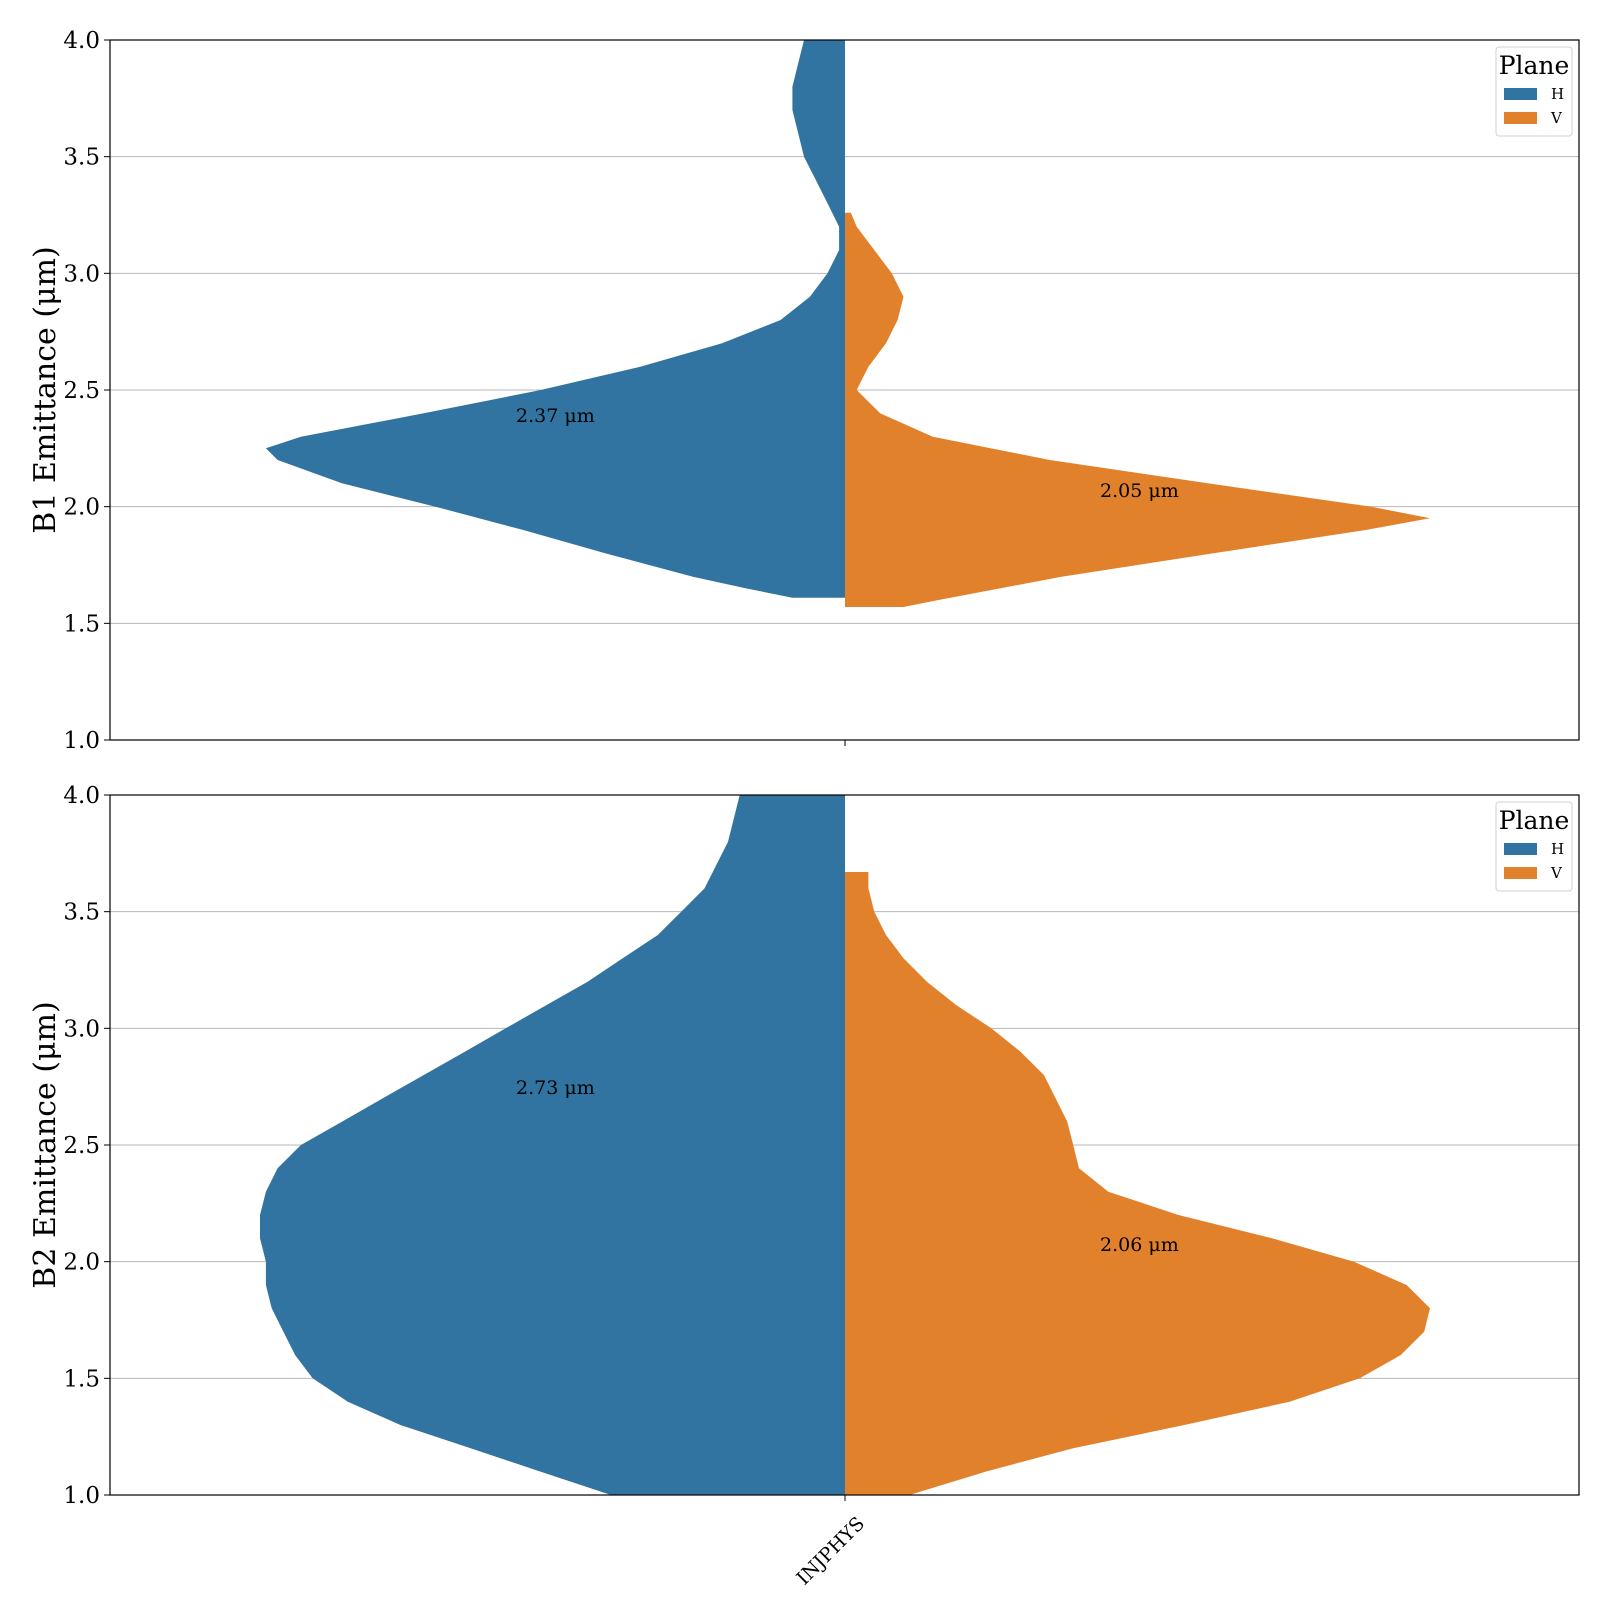  Describe the element at coordinates (45, 1144) in the screenshot. I see `b2-y-axis-label: B2 Emittance (μm)` at that location.